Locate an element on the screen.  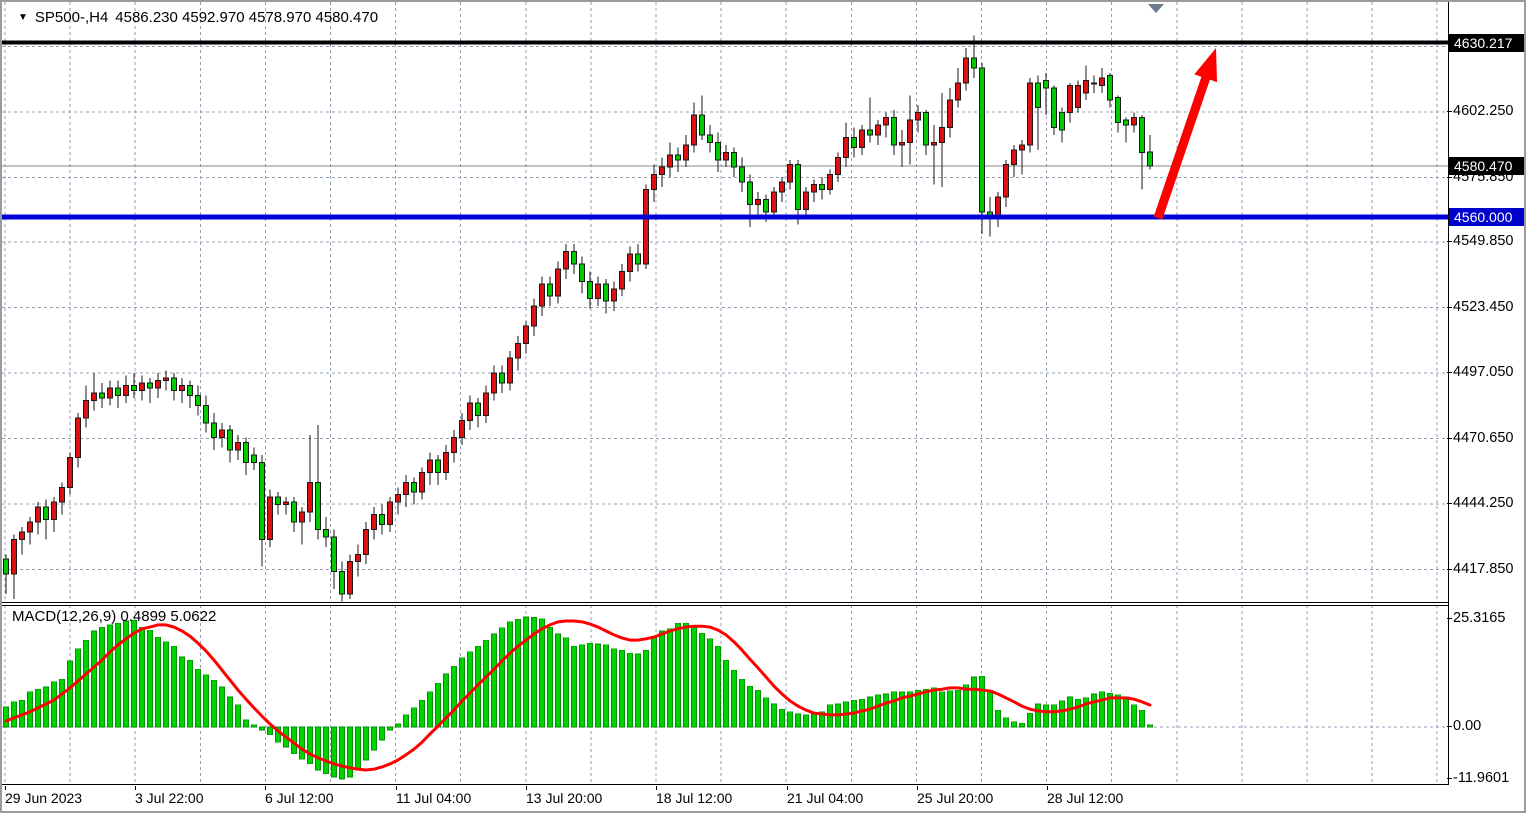
price-axis-label: 4549.850 is located at coordinates (1480, 241).